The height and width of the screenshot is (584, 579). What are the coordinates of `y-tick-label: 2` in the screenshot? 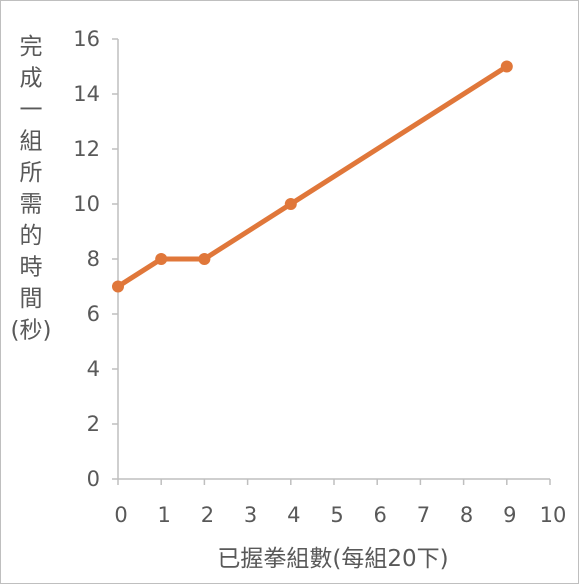 It's located at (93, 424).